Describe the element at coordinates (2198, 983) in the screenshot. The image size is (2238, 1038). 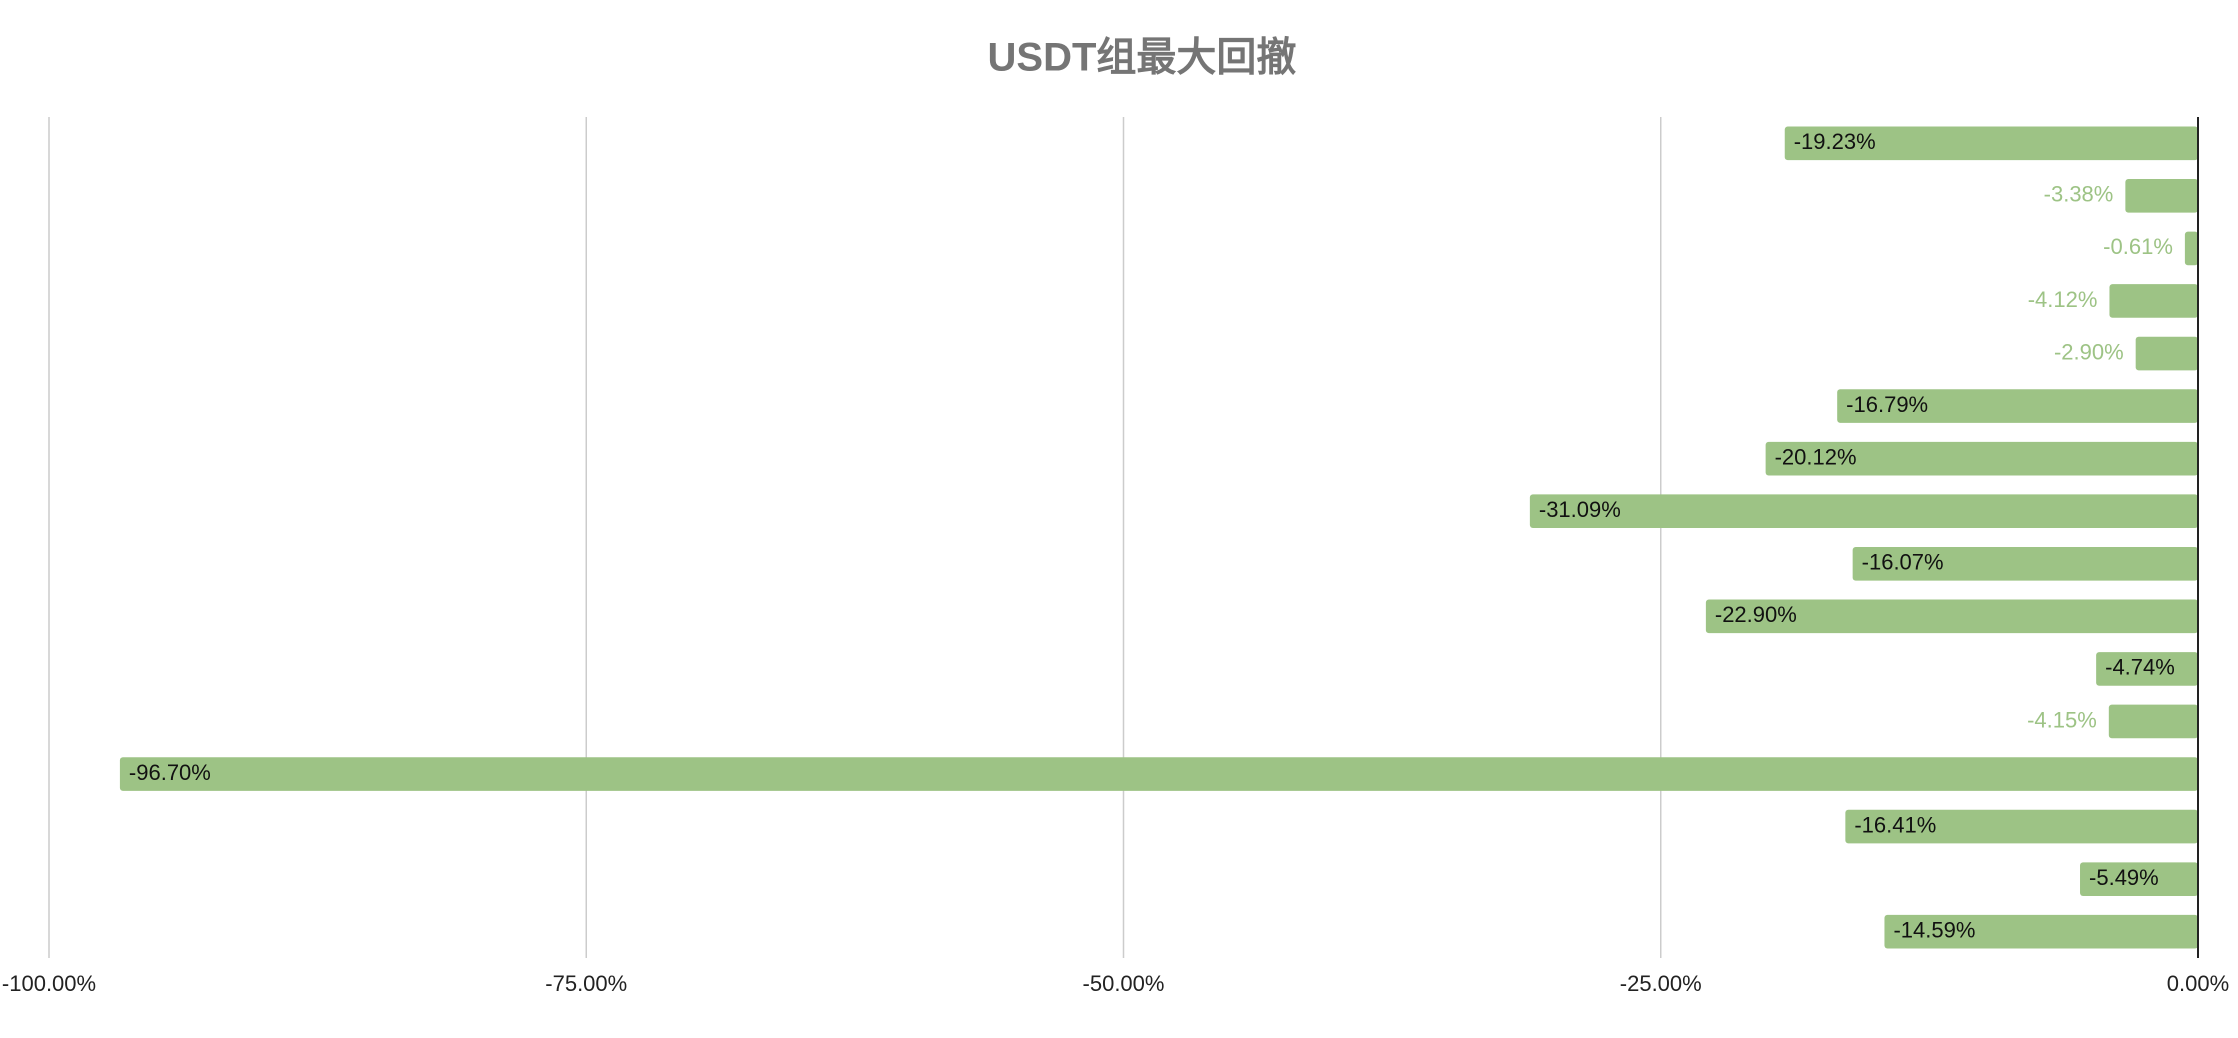
I see `x-tick-label: 0.00%` at that location.